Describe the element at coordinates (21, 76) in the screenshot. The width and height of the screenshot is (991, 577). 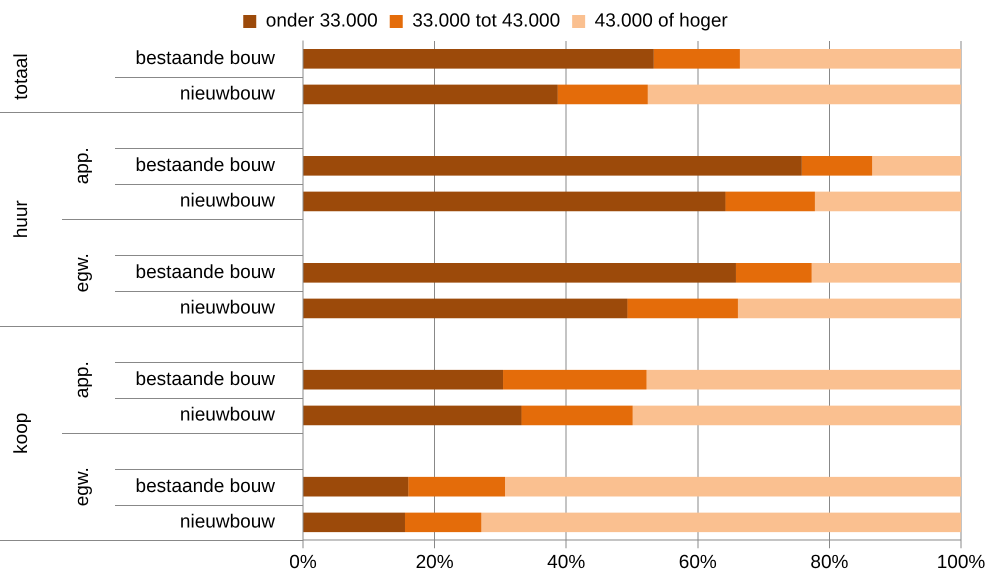
I see `text: totaal` at that location.